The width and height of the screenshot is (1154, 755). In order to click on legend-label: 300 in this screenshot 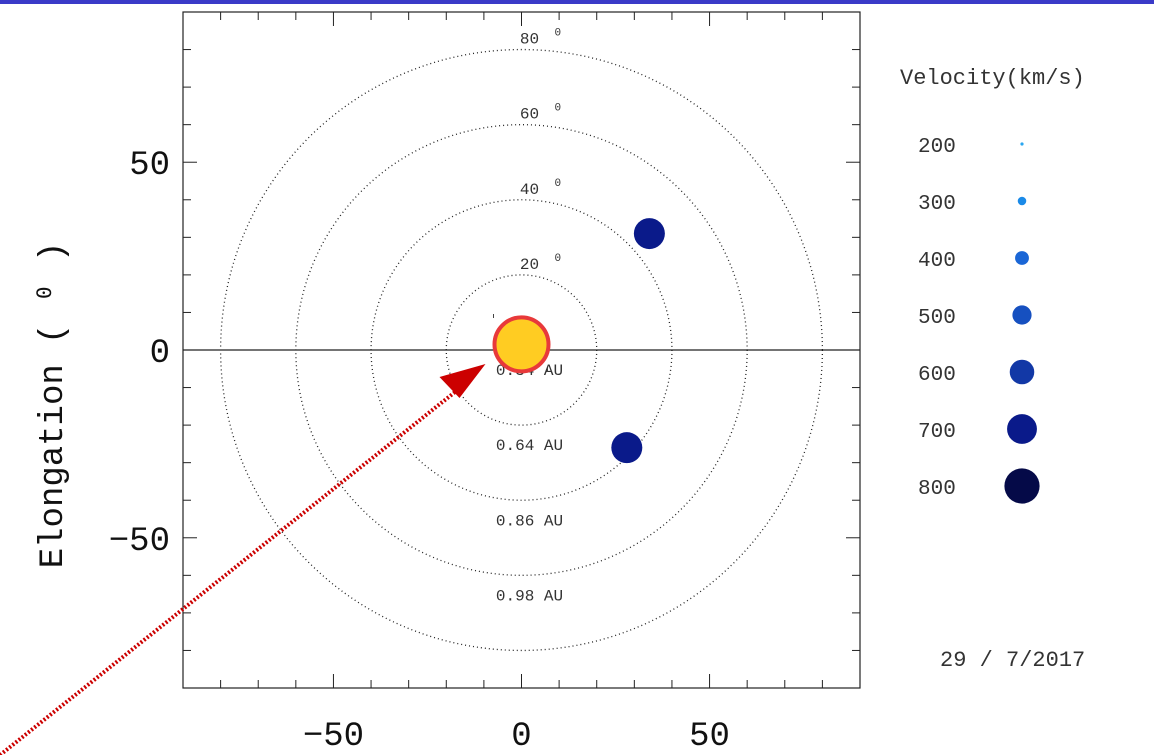, I will do `click(937, 204)`.